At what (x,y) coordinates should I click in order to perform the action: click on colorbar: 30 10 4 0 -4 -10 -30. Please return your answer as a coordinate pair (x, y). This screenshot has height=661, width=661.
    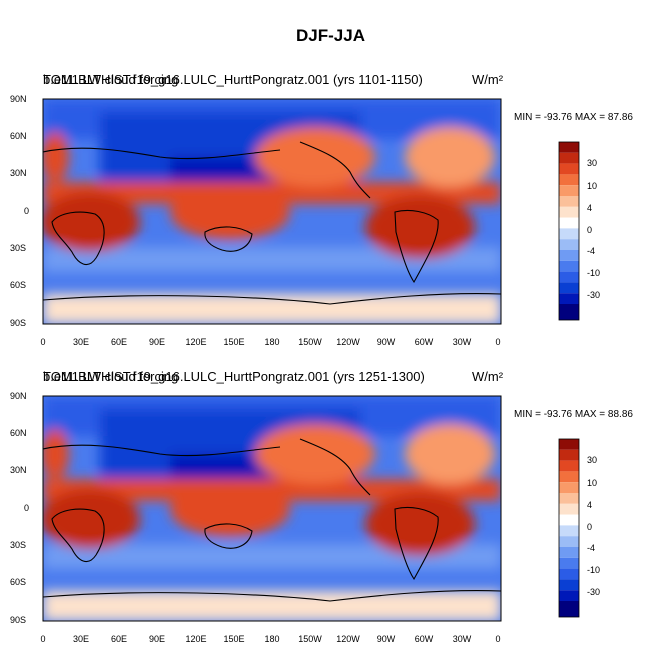
    Looking at the image, I should click on (579, 231).